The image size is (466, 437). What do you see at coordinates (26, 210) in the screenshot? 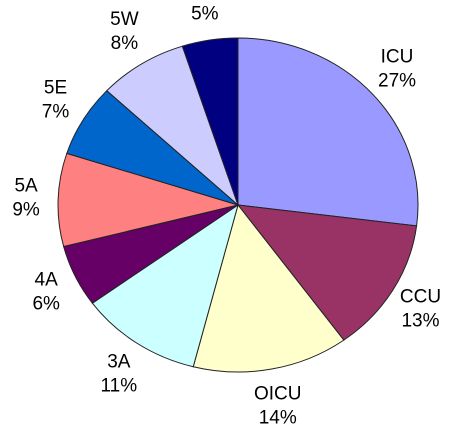
I see `slice-value-label: 9%` at bounding box center [26, 210].